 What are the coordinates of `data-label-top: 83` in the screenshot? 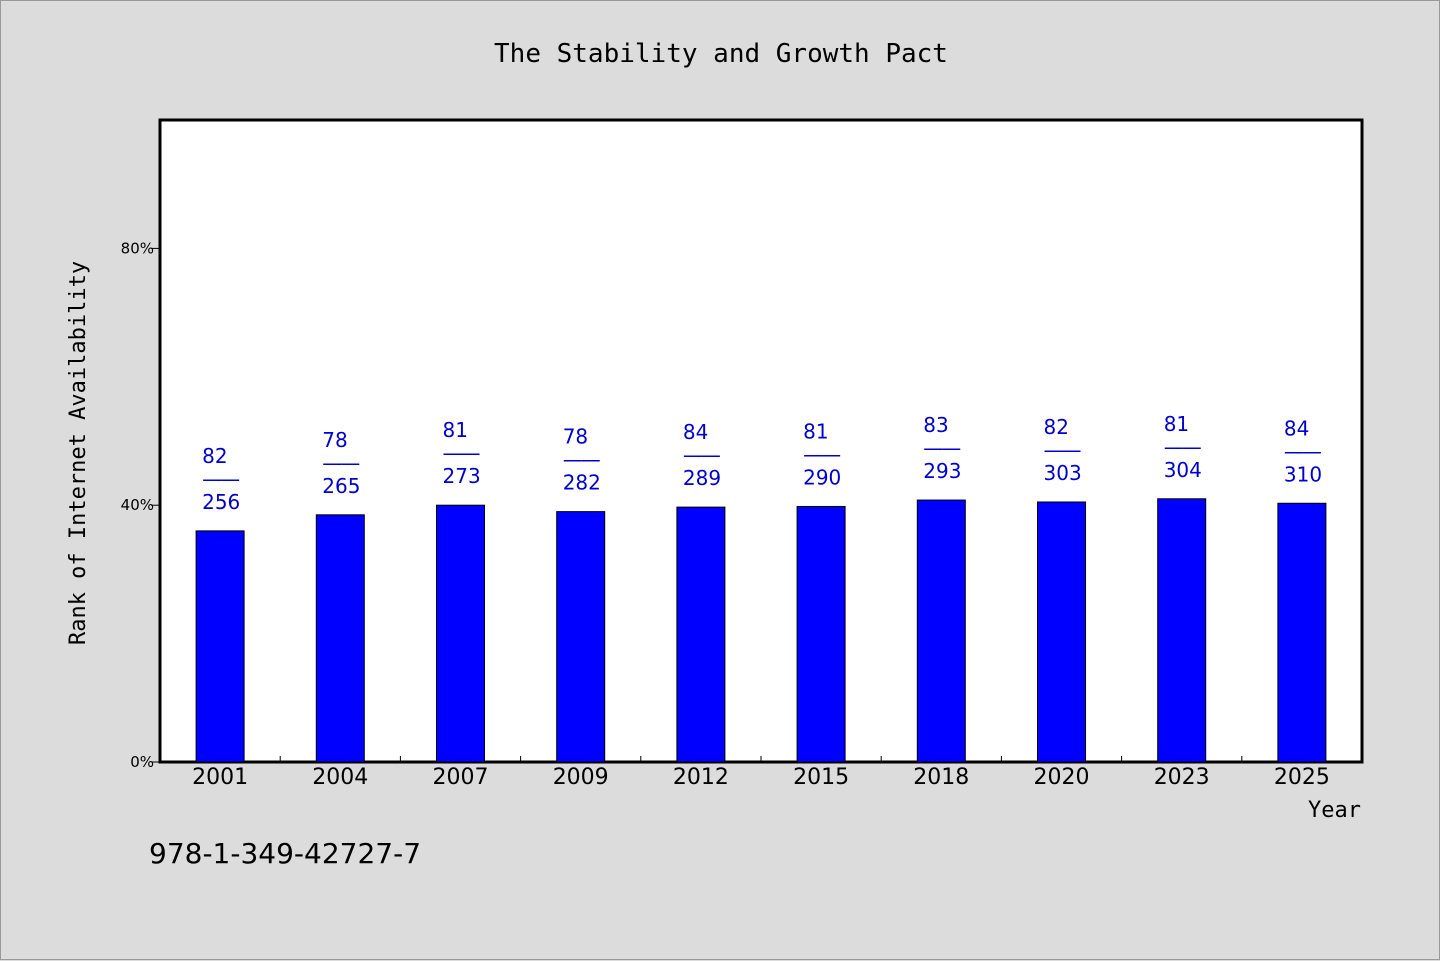 It's located at (935, 425).